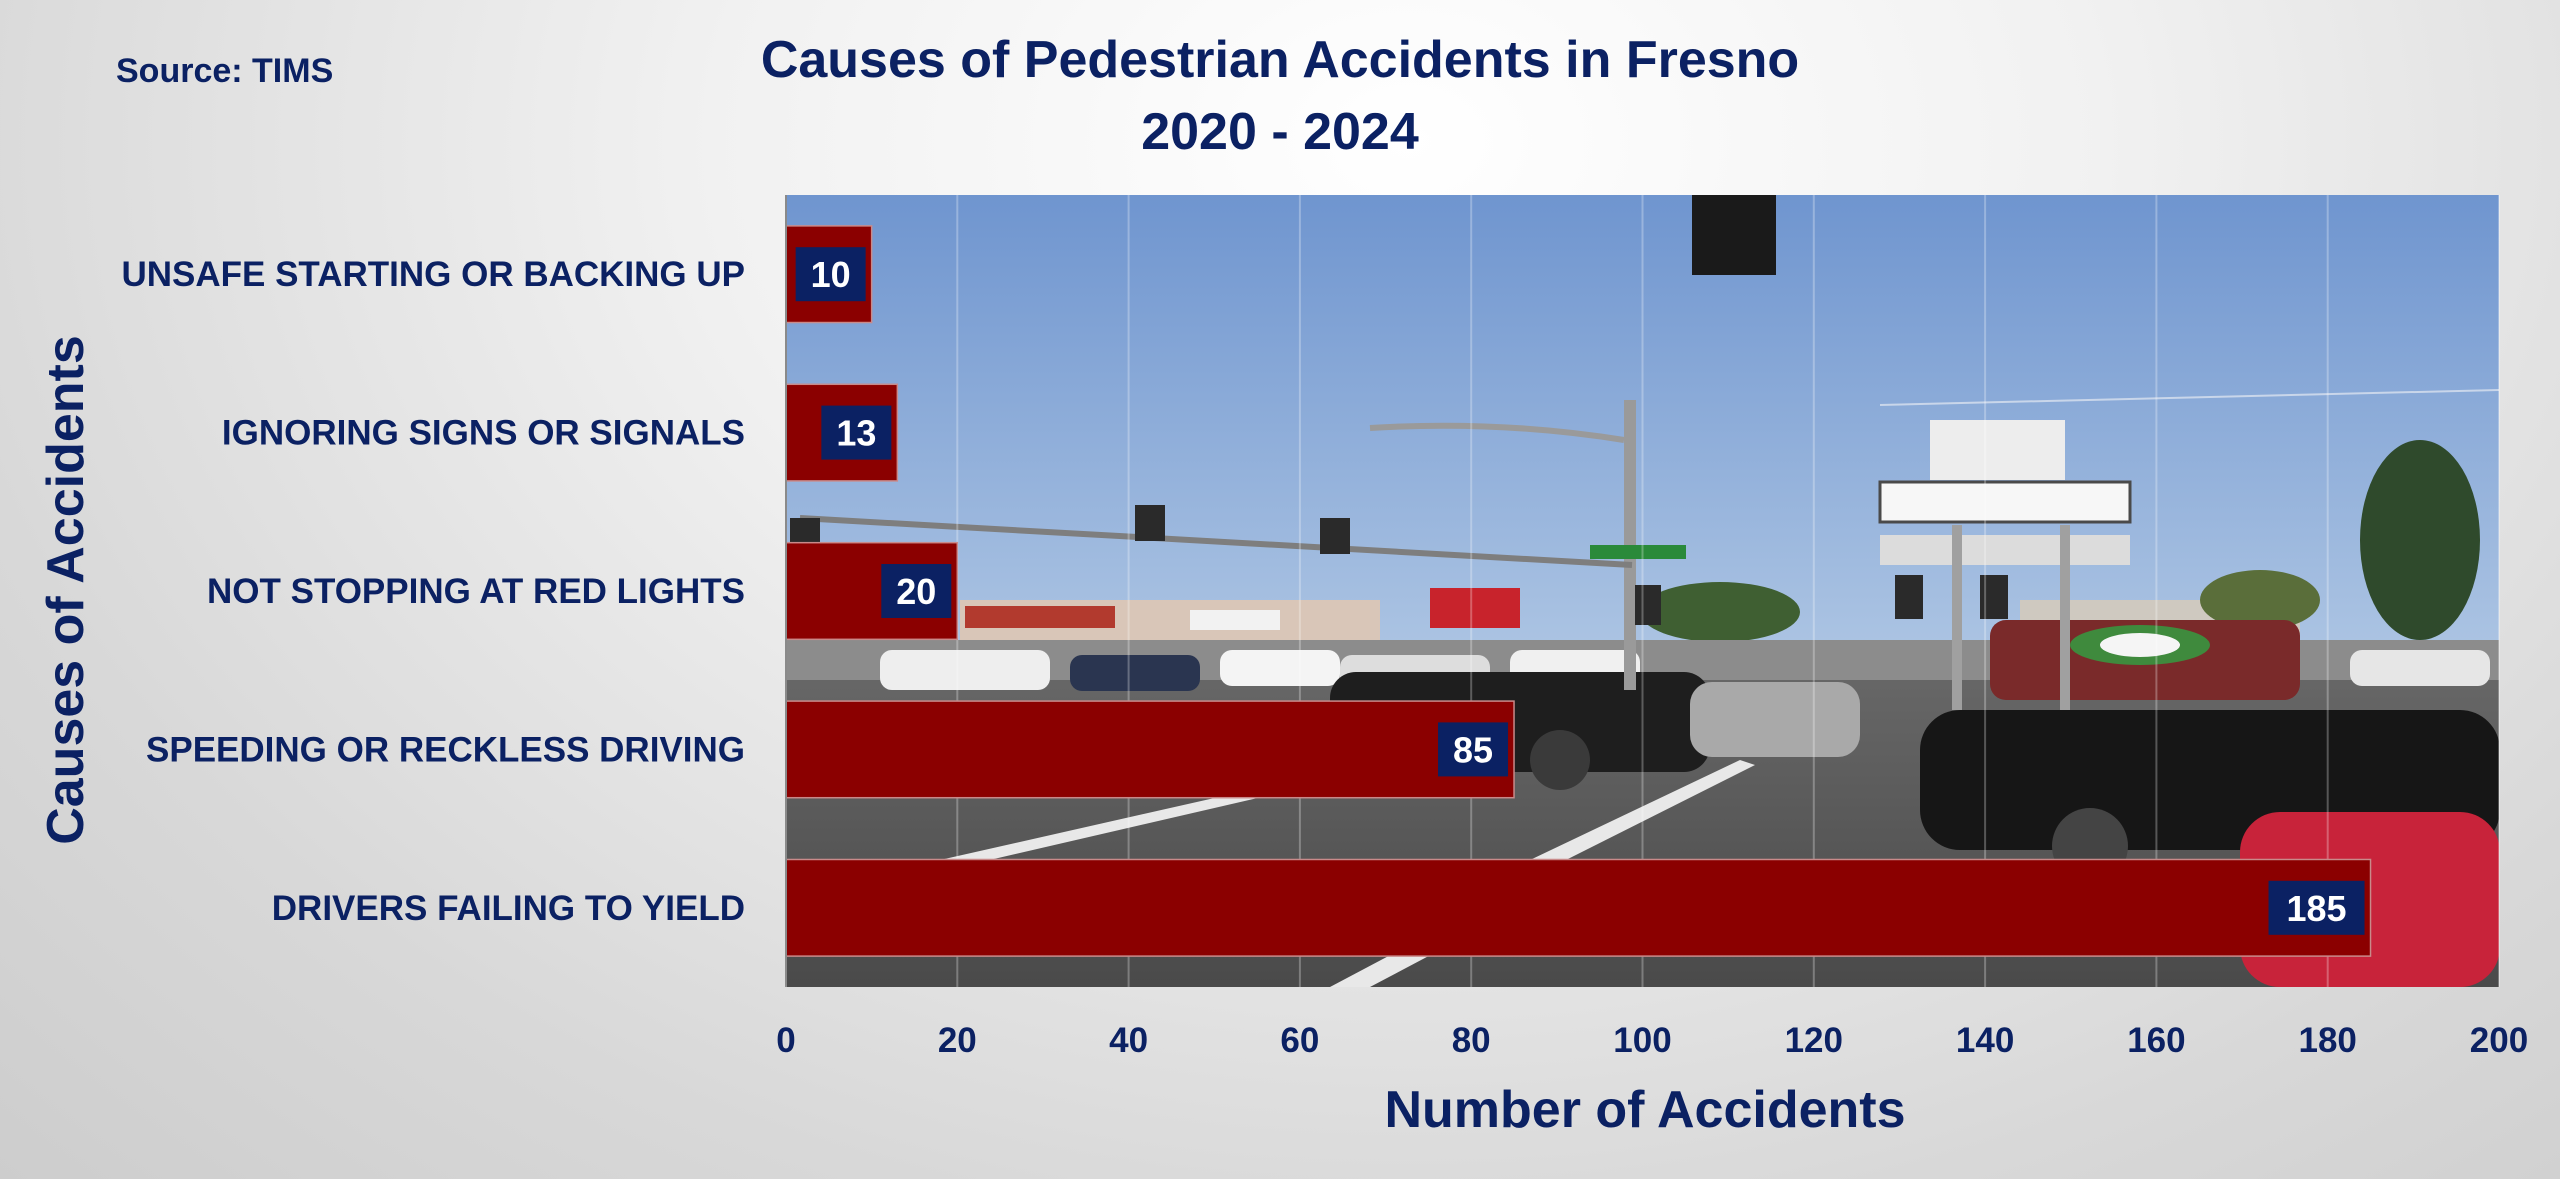 This screenshot has width=2560, height=1179. I want to click on x-tick-label-6: 120, so click(1814, 1040).